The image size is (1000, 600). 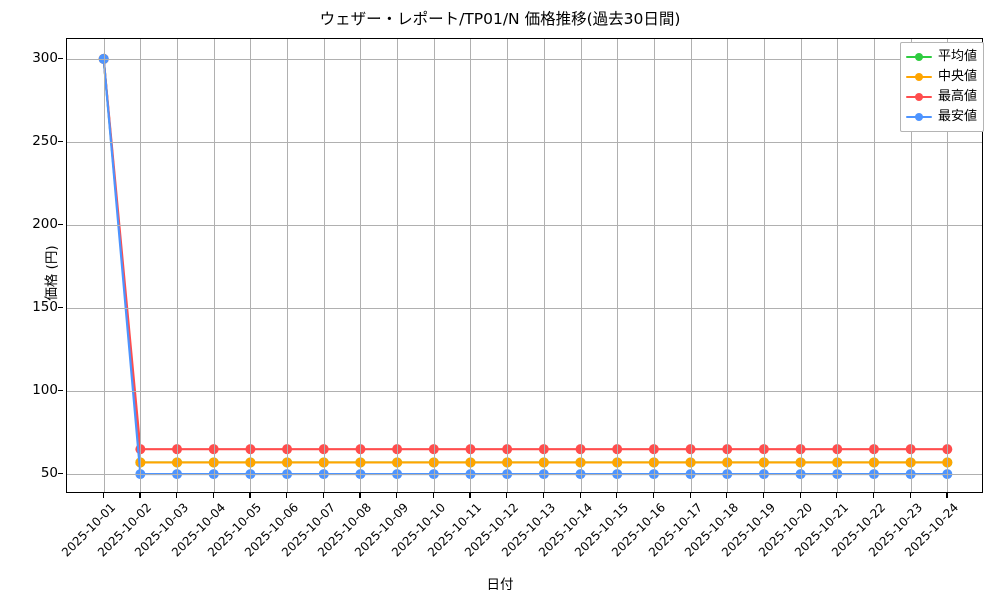 I want to click on legend-item: 平均値, so click(x=941, y=57).